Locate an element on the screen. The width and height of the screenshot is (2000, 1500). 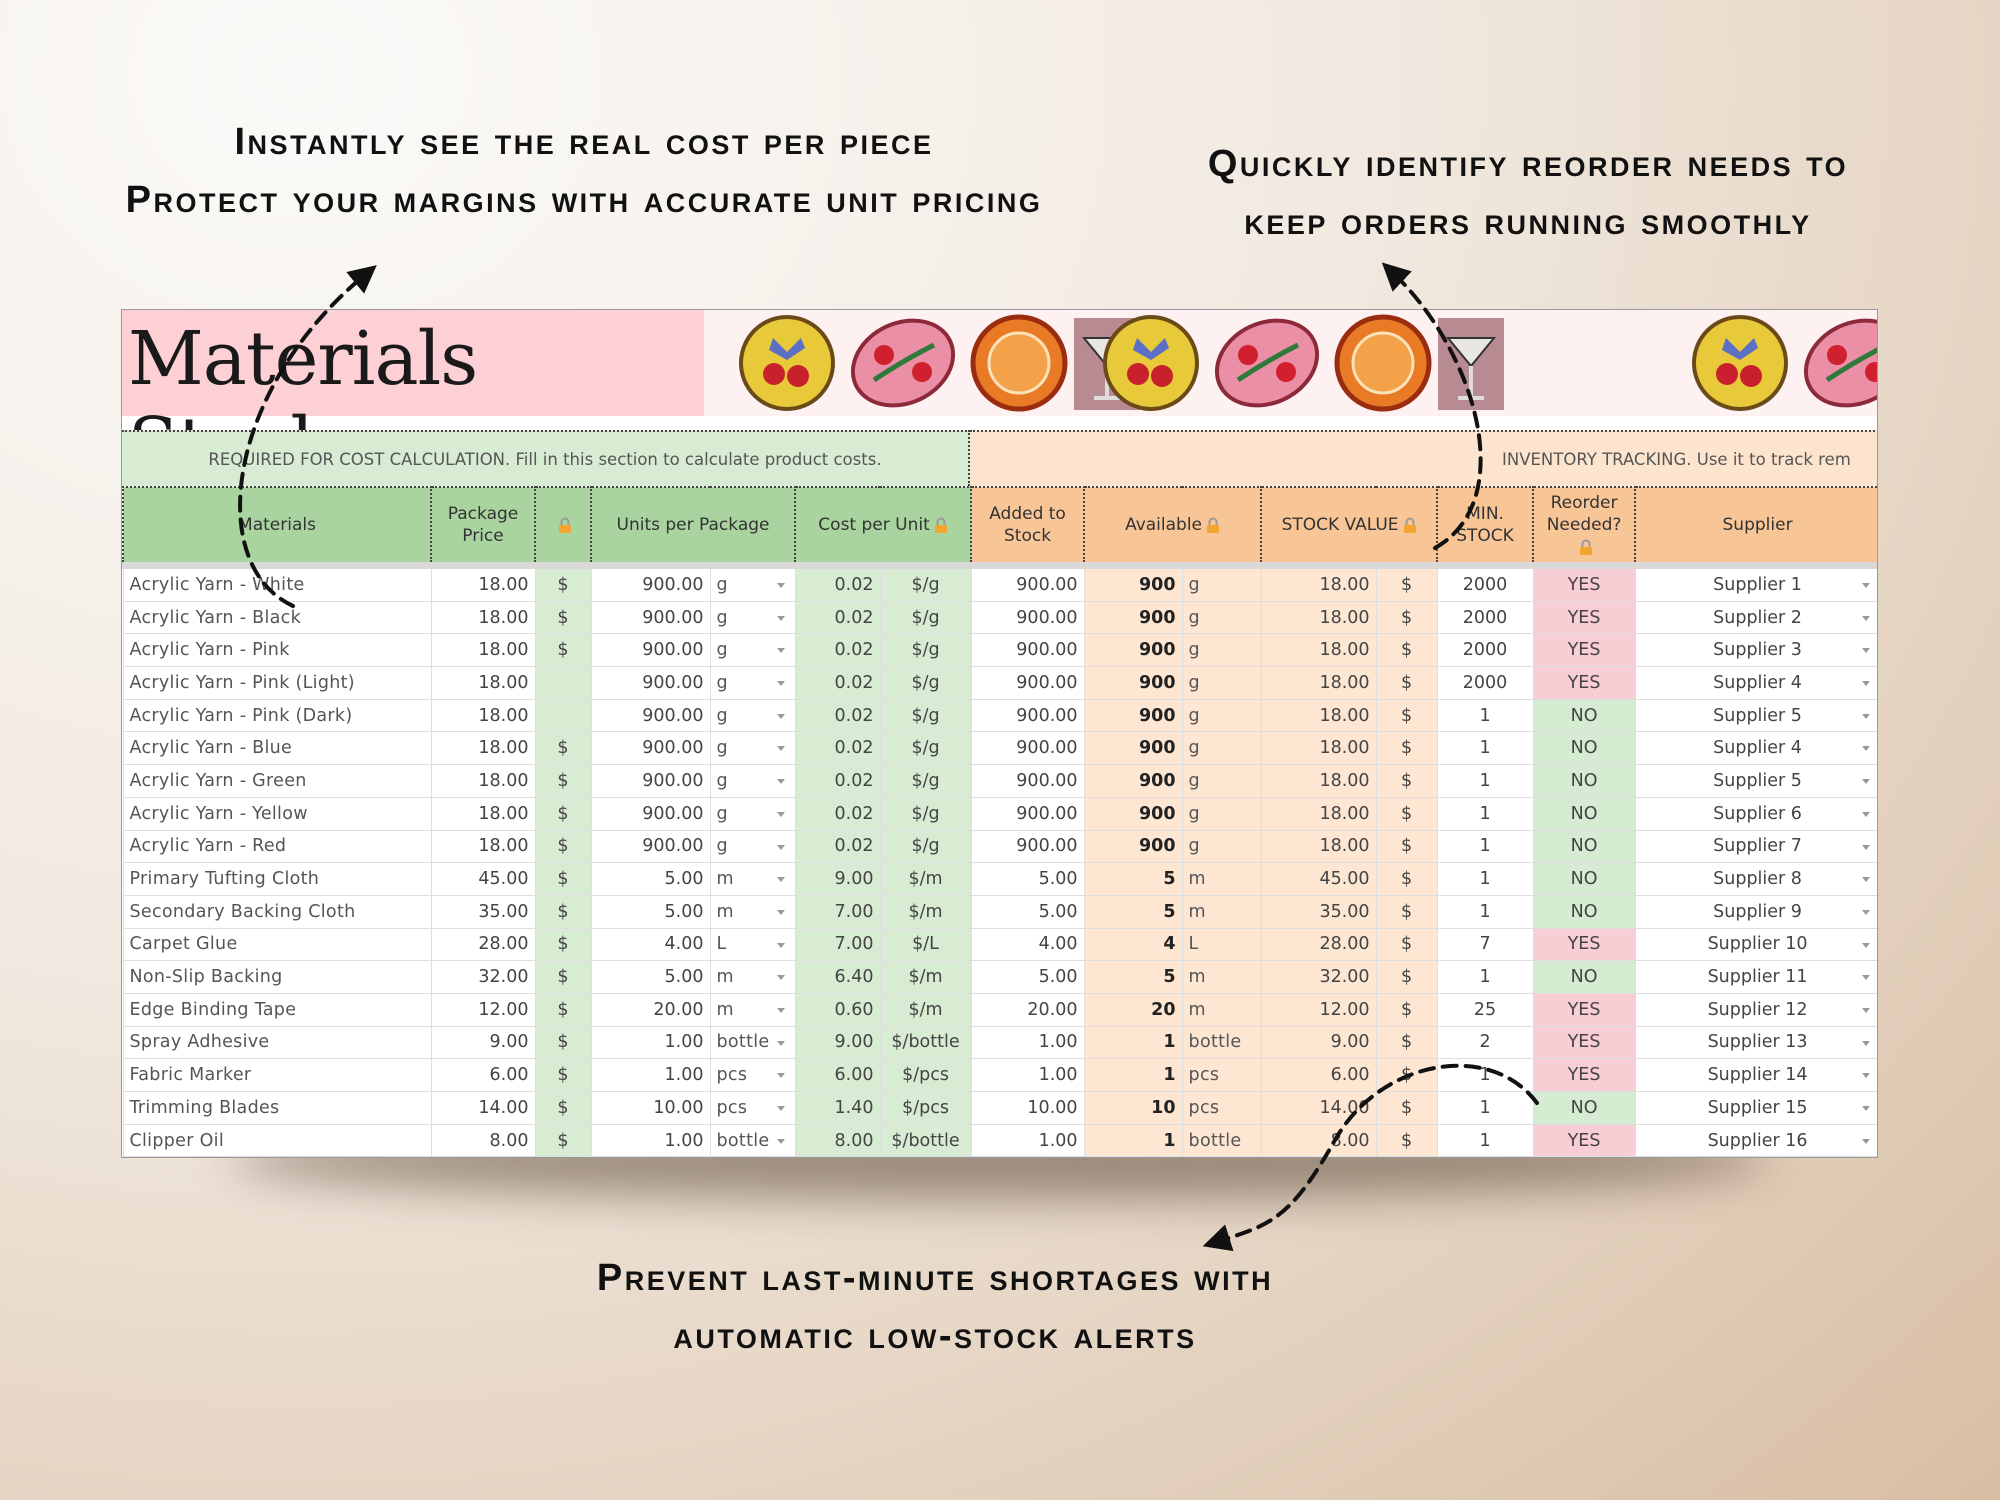
cell-units: 900.00 is located at coordinates (650, 748).